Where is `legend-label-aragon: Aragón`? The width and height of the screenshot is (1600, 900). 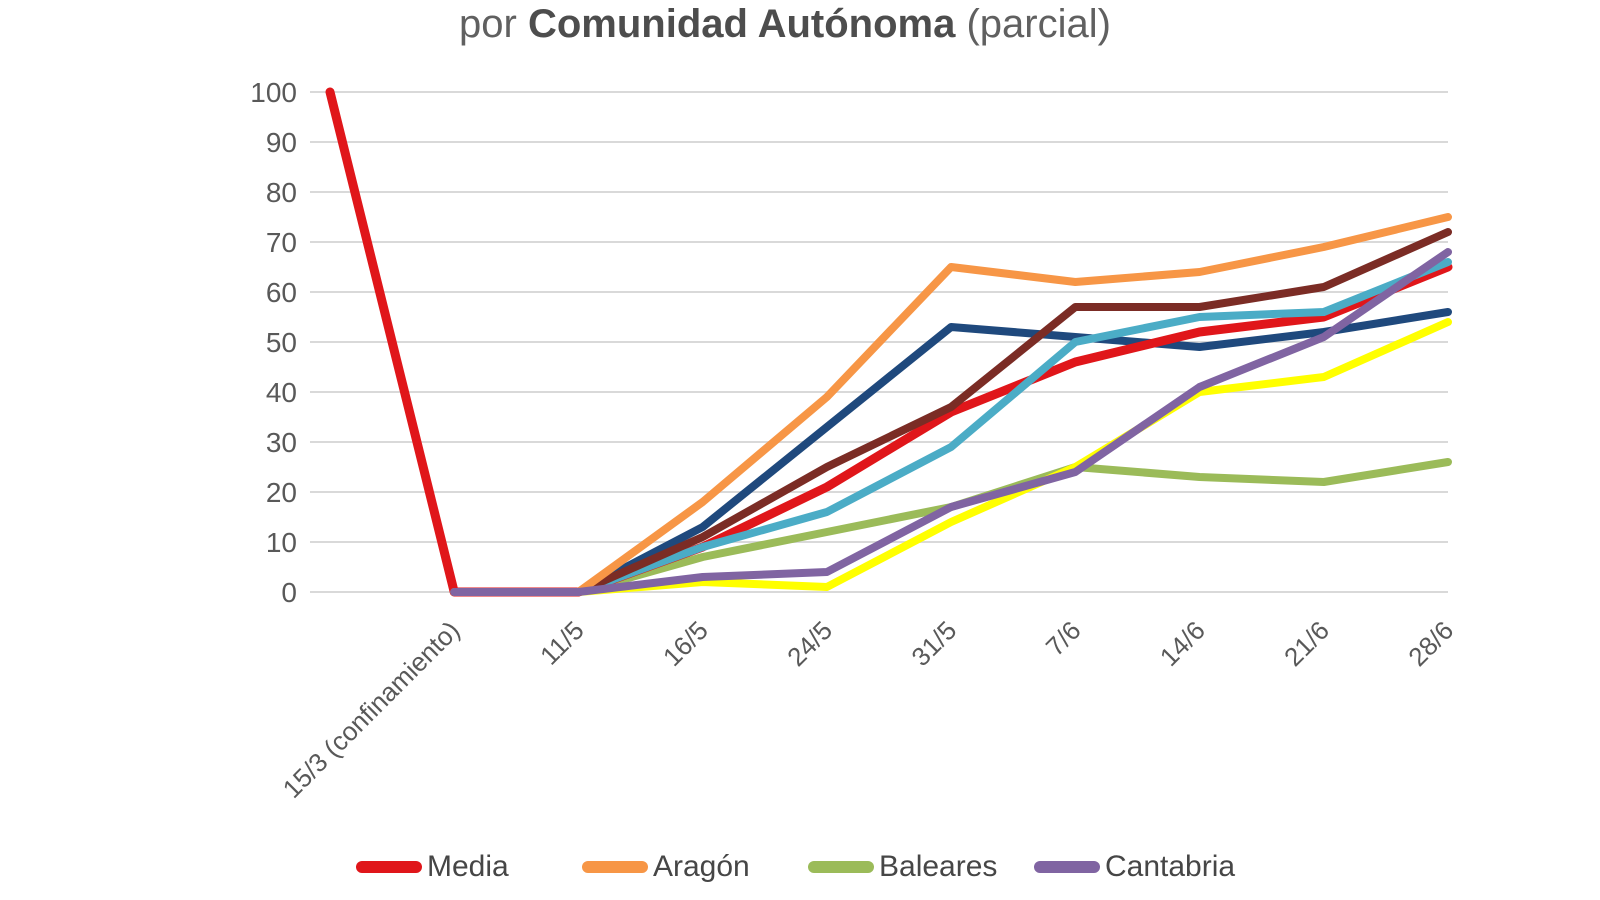
legend-label-aragon: Aragón is located at coordinates (701, 866).